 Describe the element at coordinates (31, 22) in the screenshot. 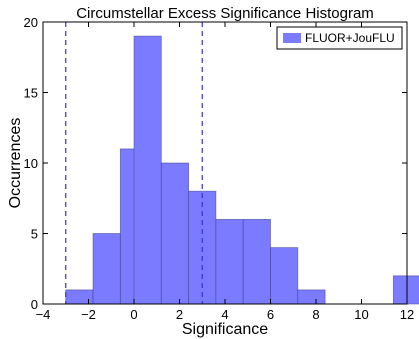

I see `y-tick-label-4: 20` at that location.